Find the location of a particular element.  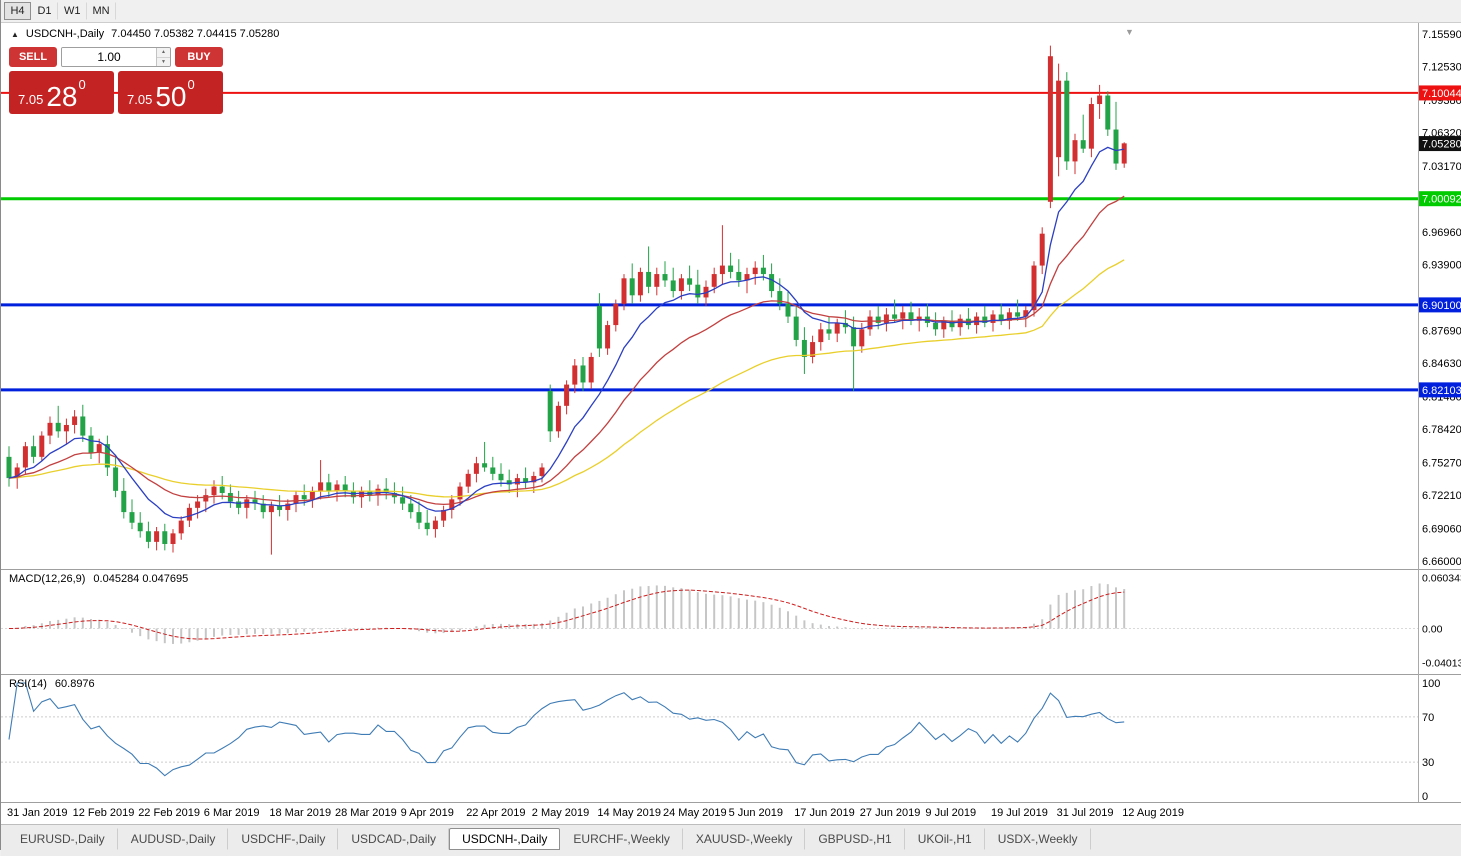

price-line-badge-label: 7.00092 is located at coordinates (1441, 200).